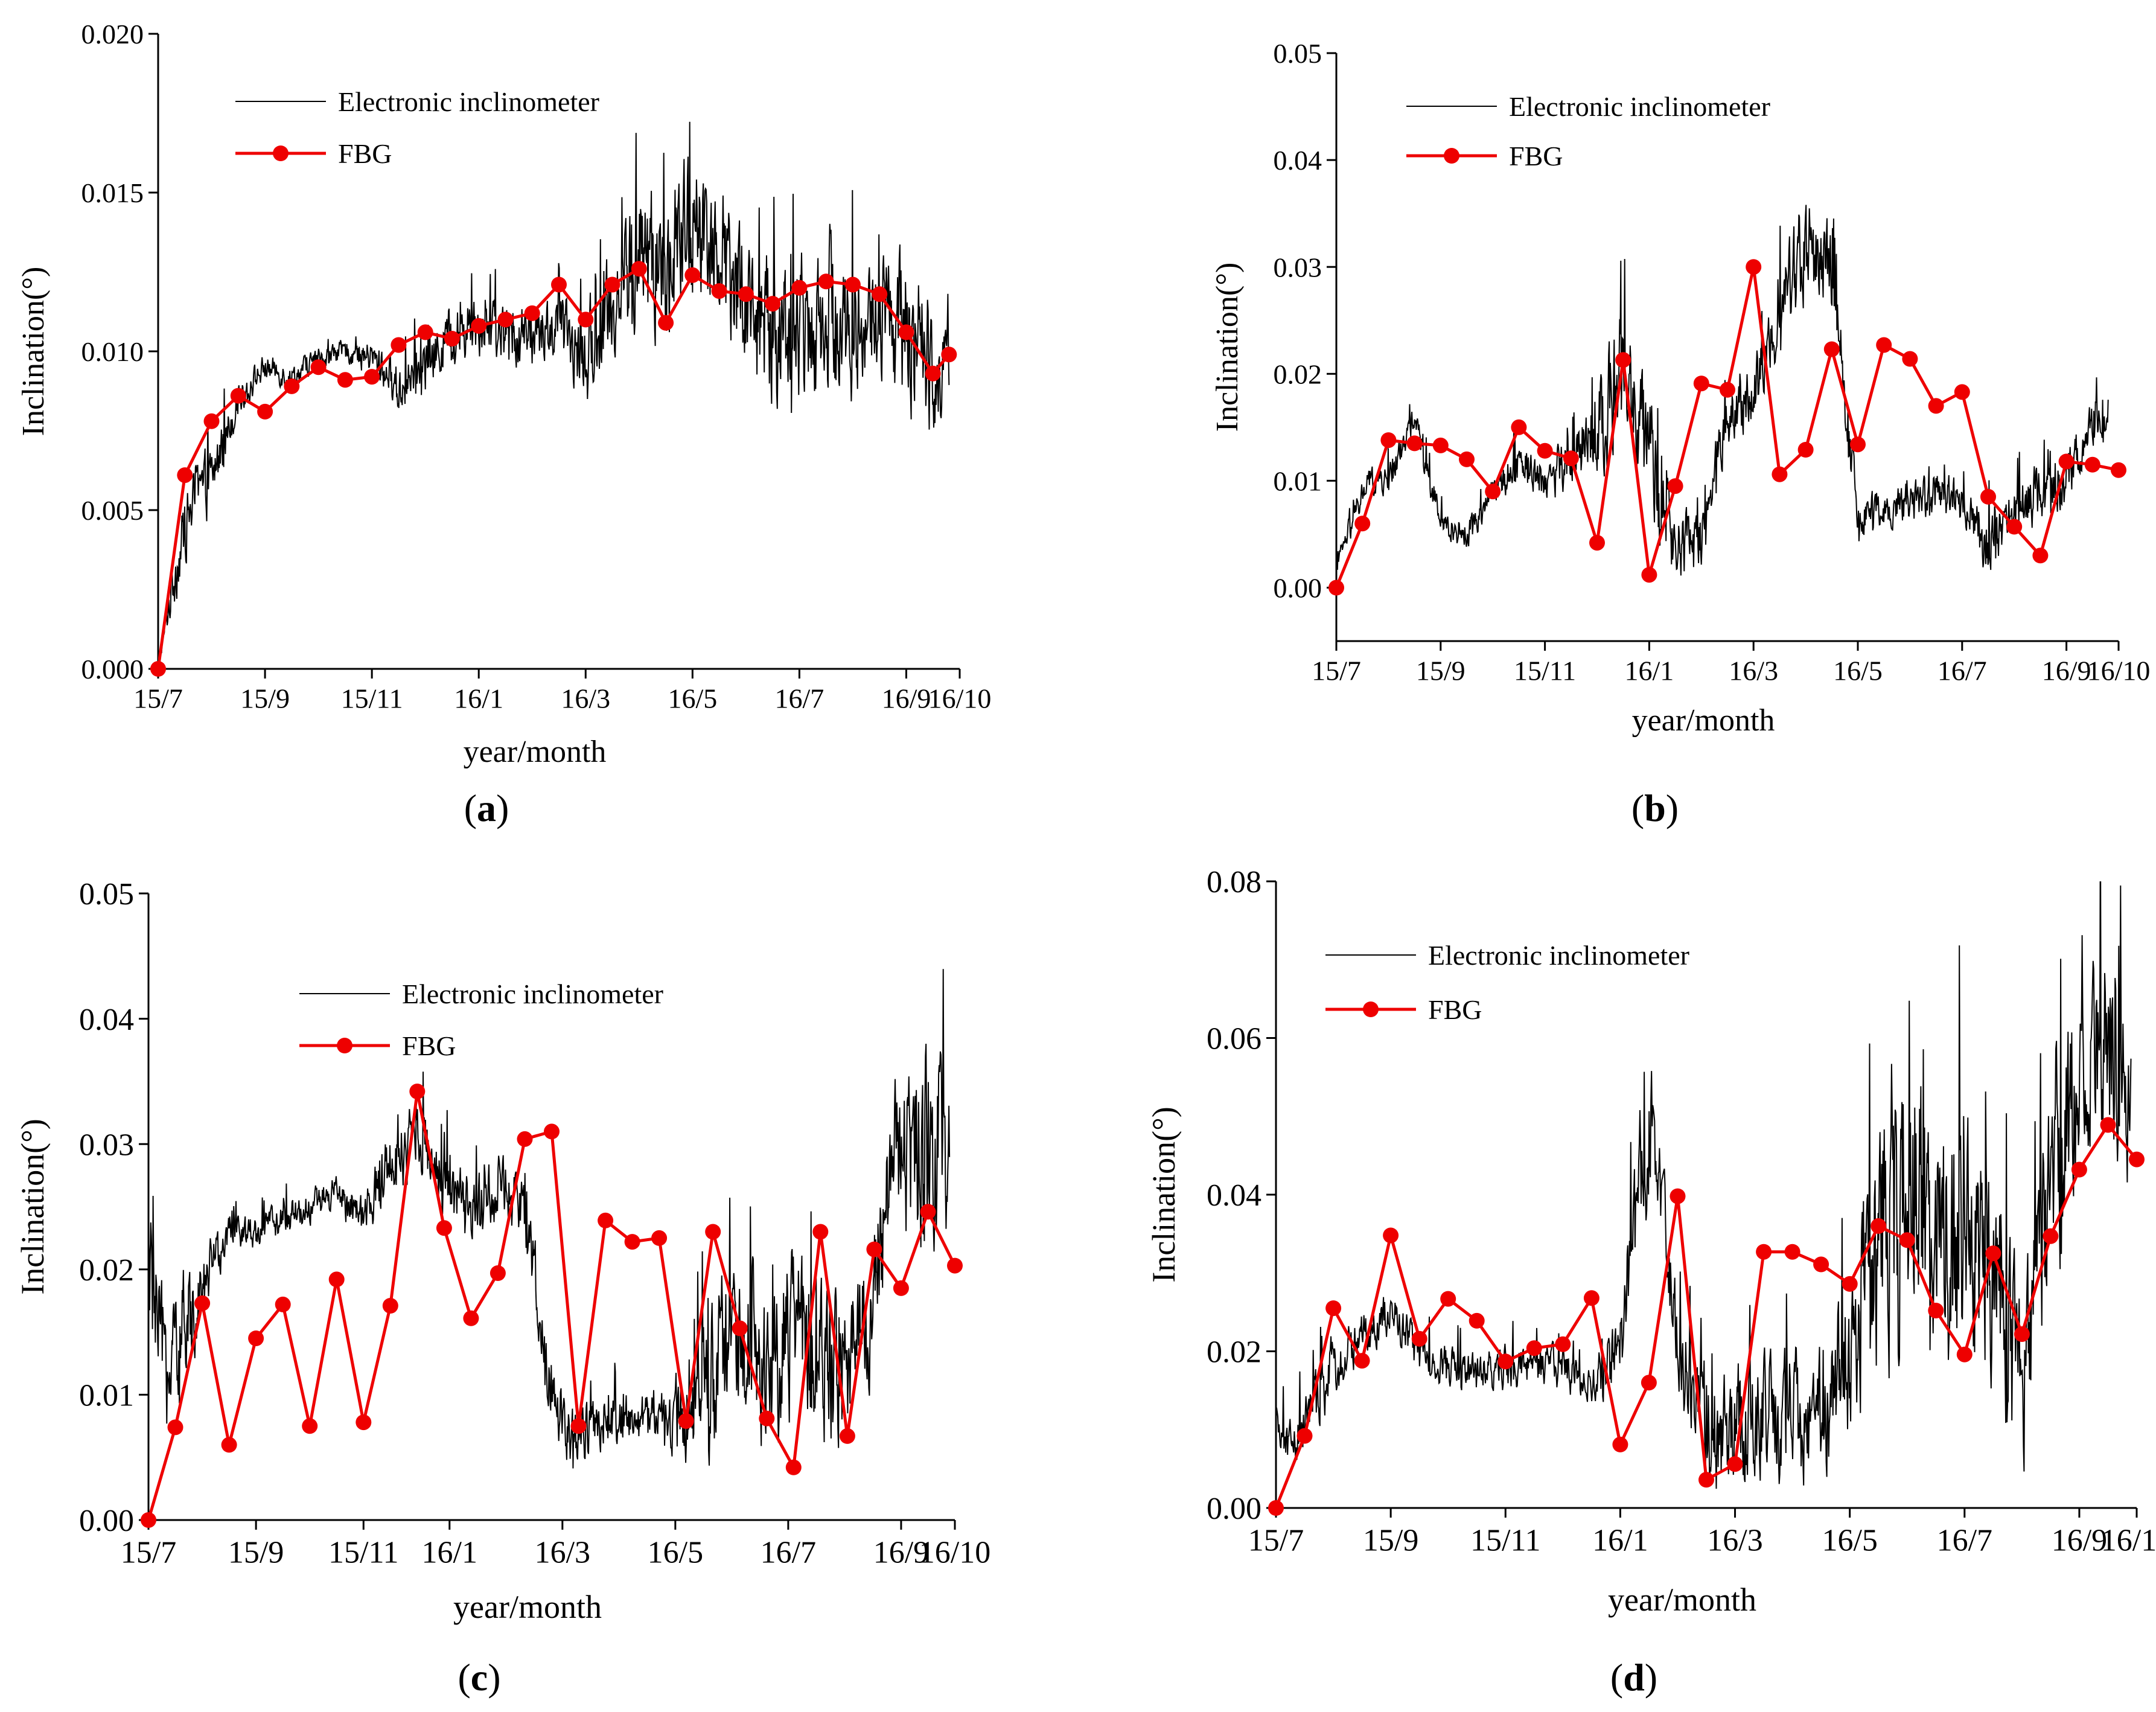 This screenshot has width=2156, height=1712. I want to click on y-tick-label: 0.015, so click(112, 192).